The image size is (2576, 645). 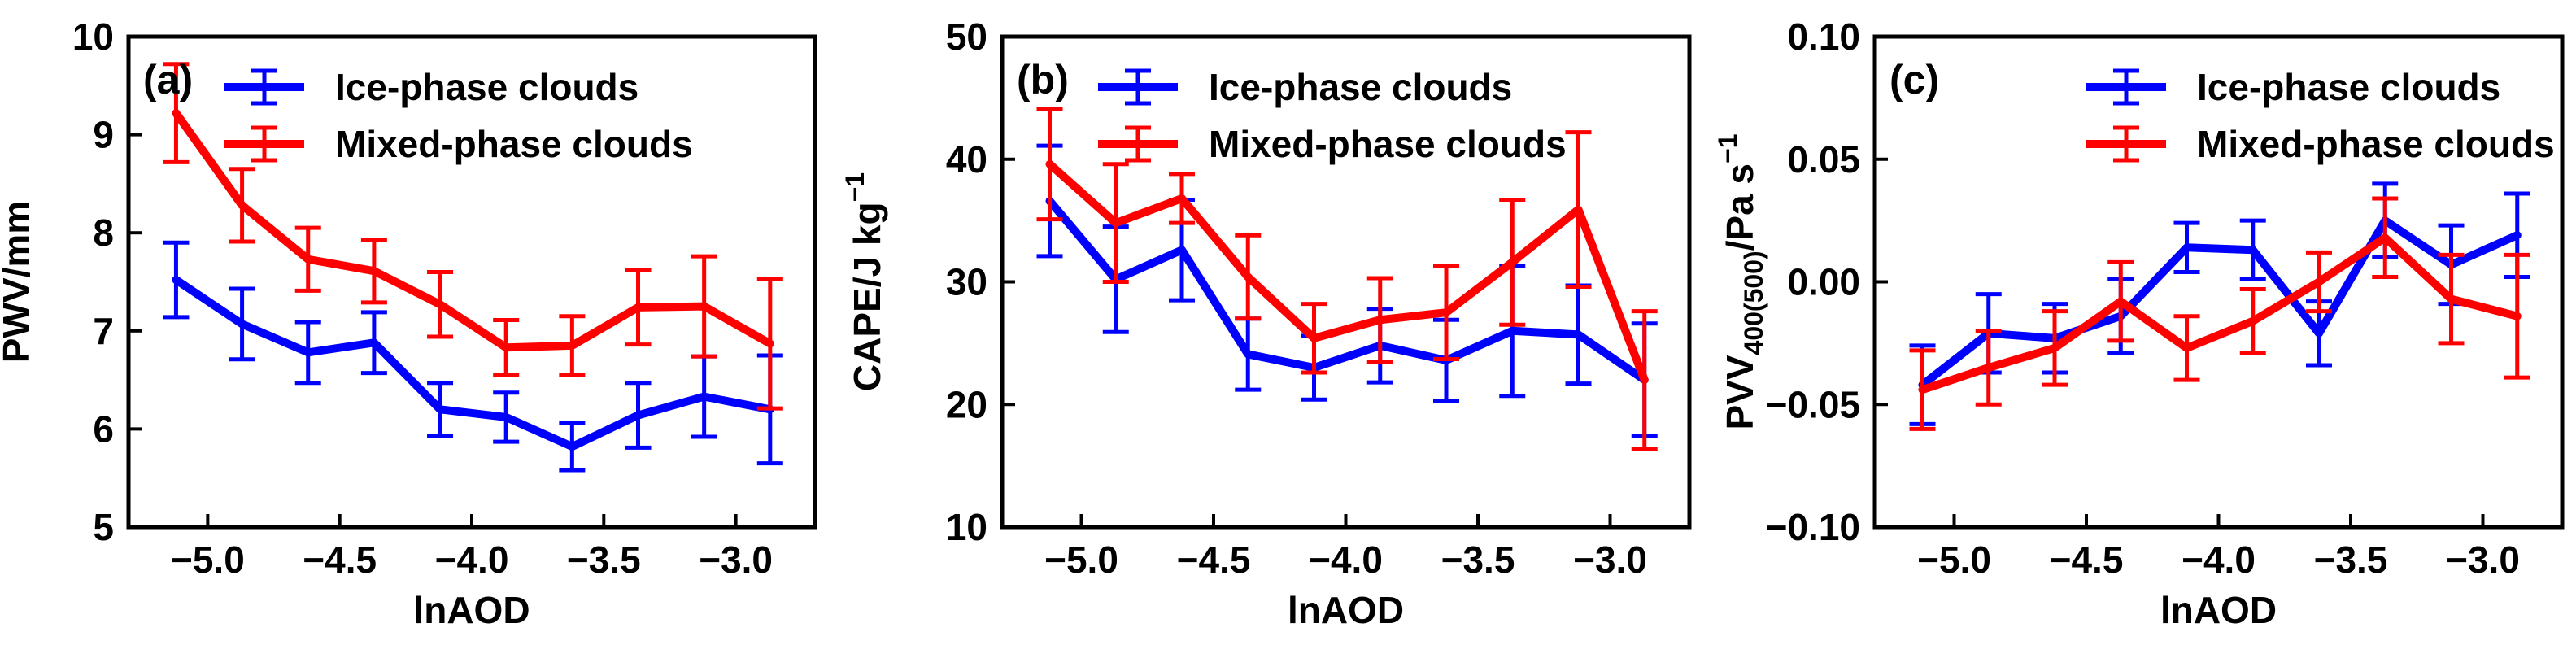 I want to click on y-tick-label: 8, so click(x=103, y=233).